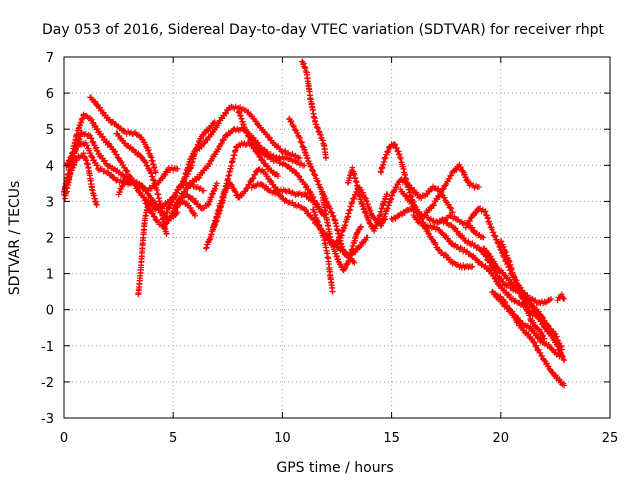 Image resolution: width=640 pixels, height=480 pixels. I want to click on y-tick-label: 0, so click(50, 311).